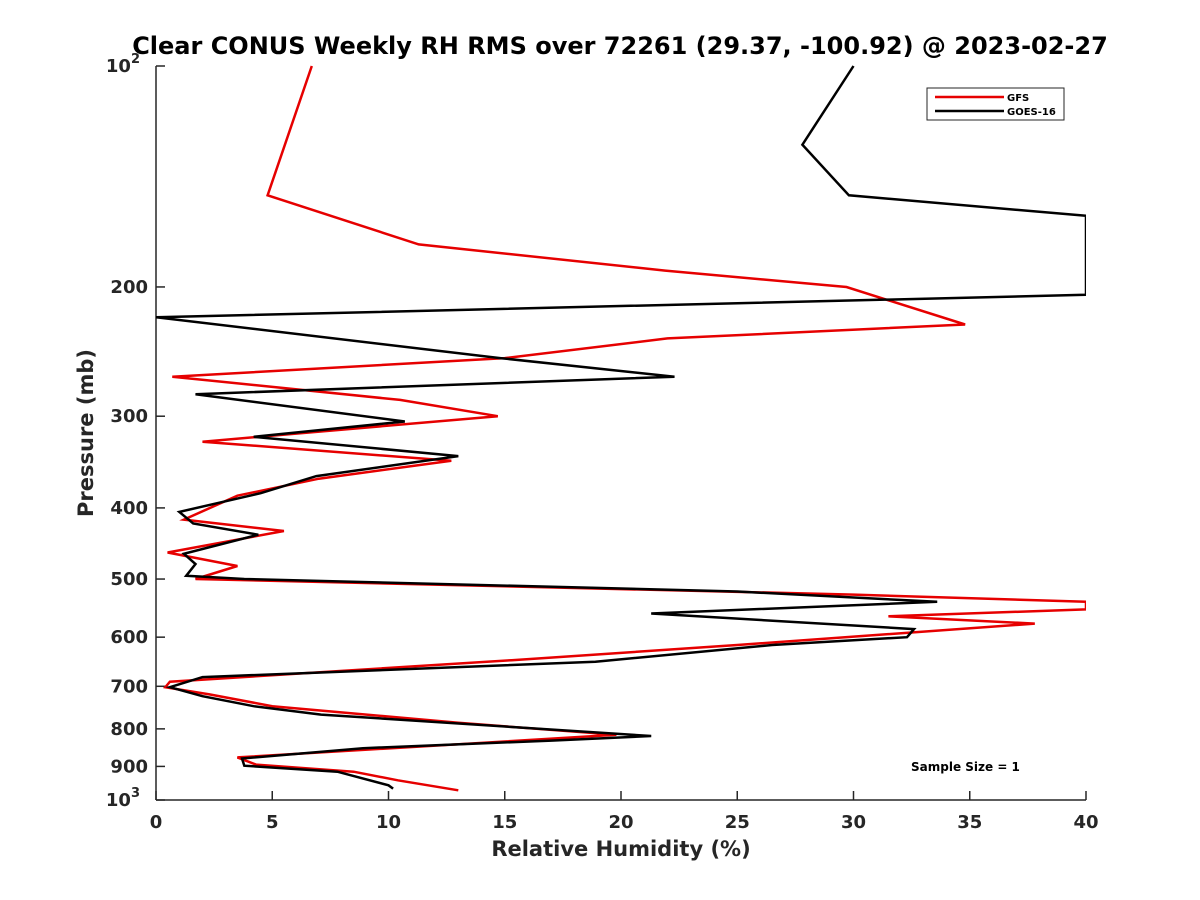  I want to click on y-tick-exponent: 2, so click(135, 59).